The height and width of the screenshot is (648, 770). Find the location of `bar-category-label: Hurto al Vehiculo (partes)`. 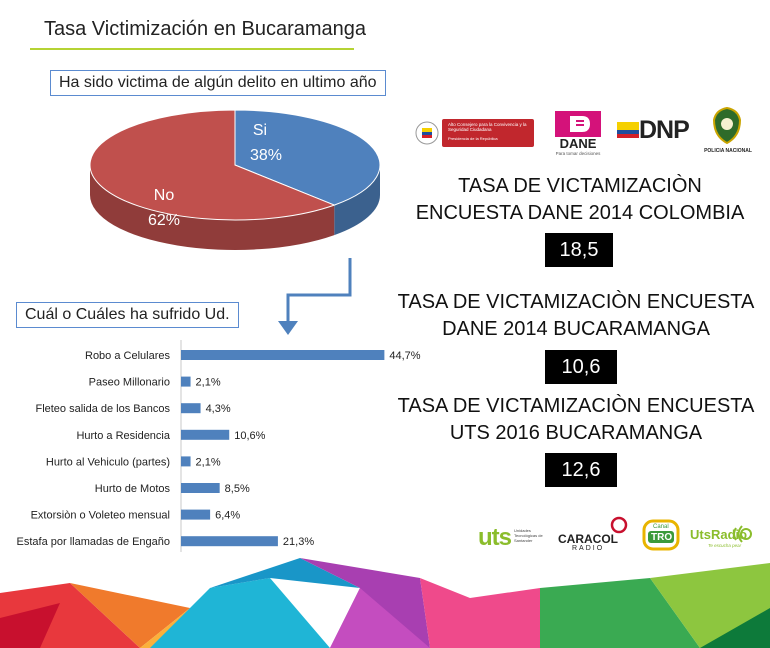

bar-category-label: Hurto al Vehiculo (partes) is located at coordinates (108, 462).